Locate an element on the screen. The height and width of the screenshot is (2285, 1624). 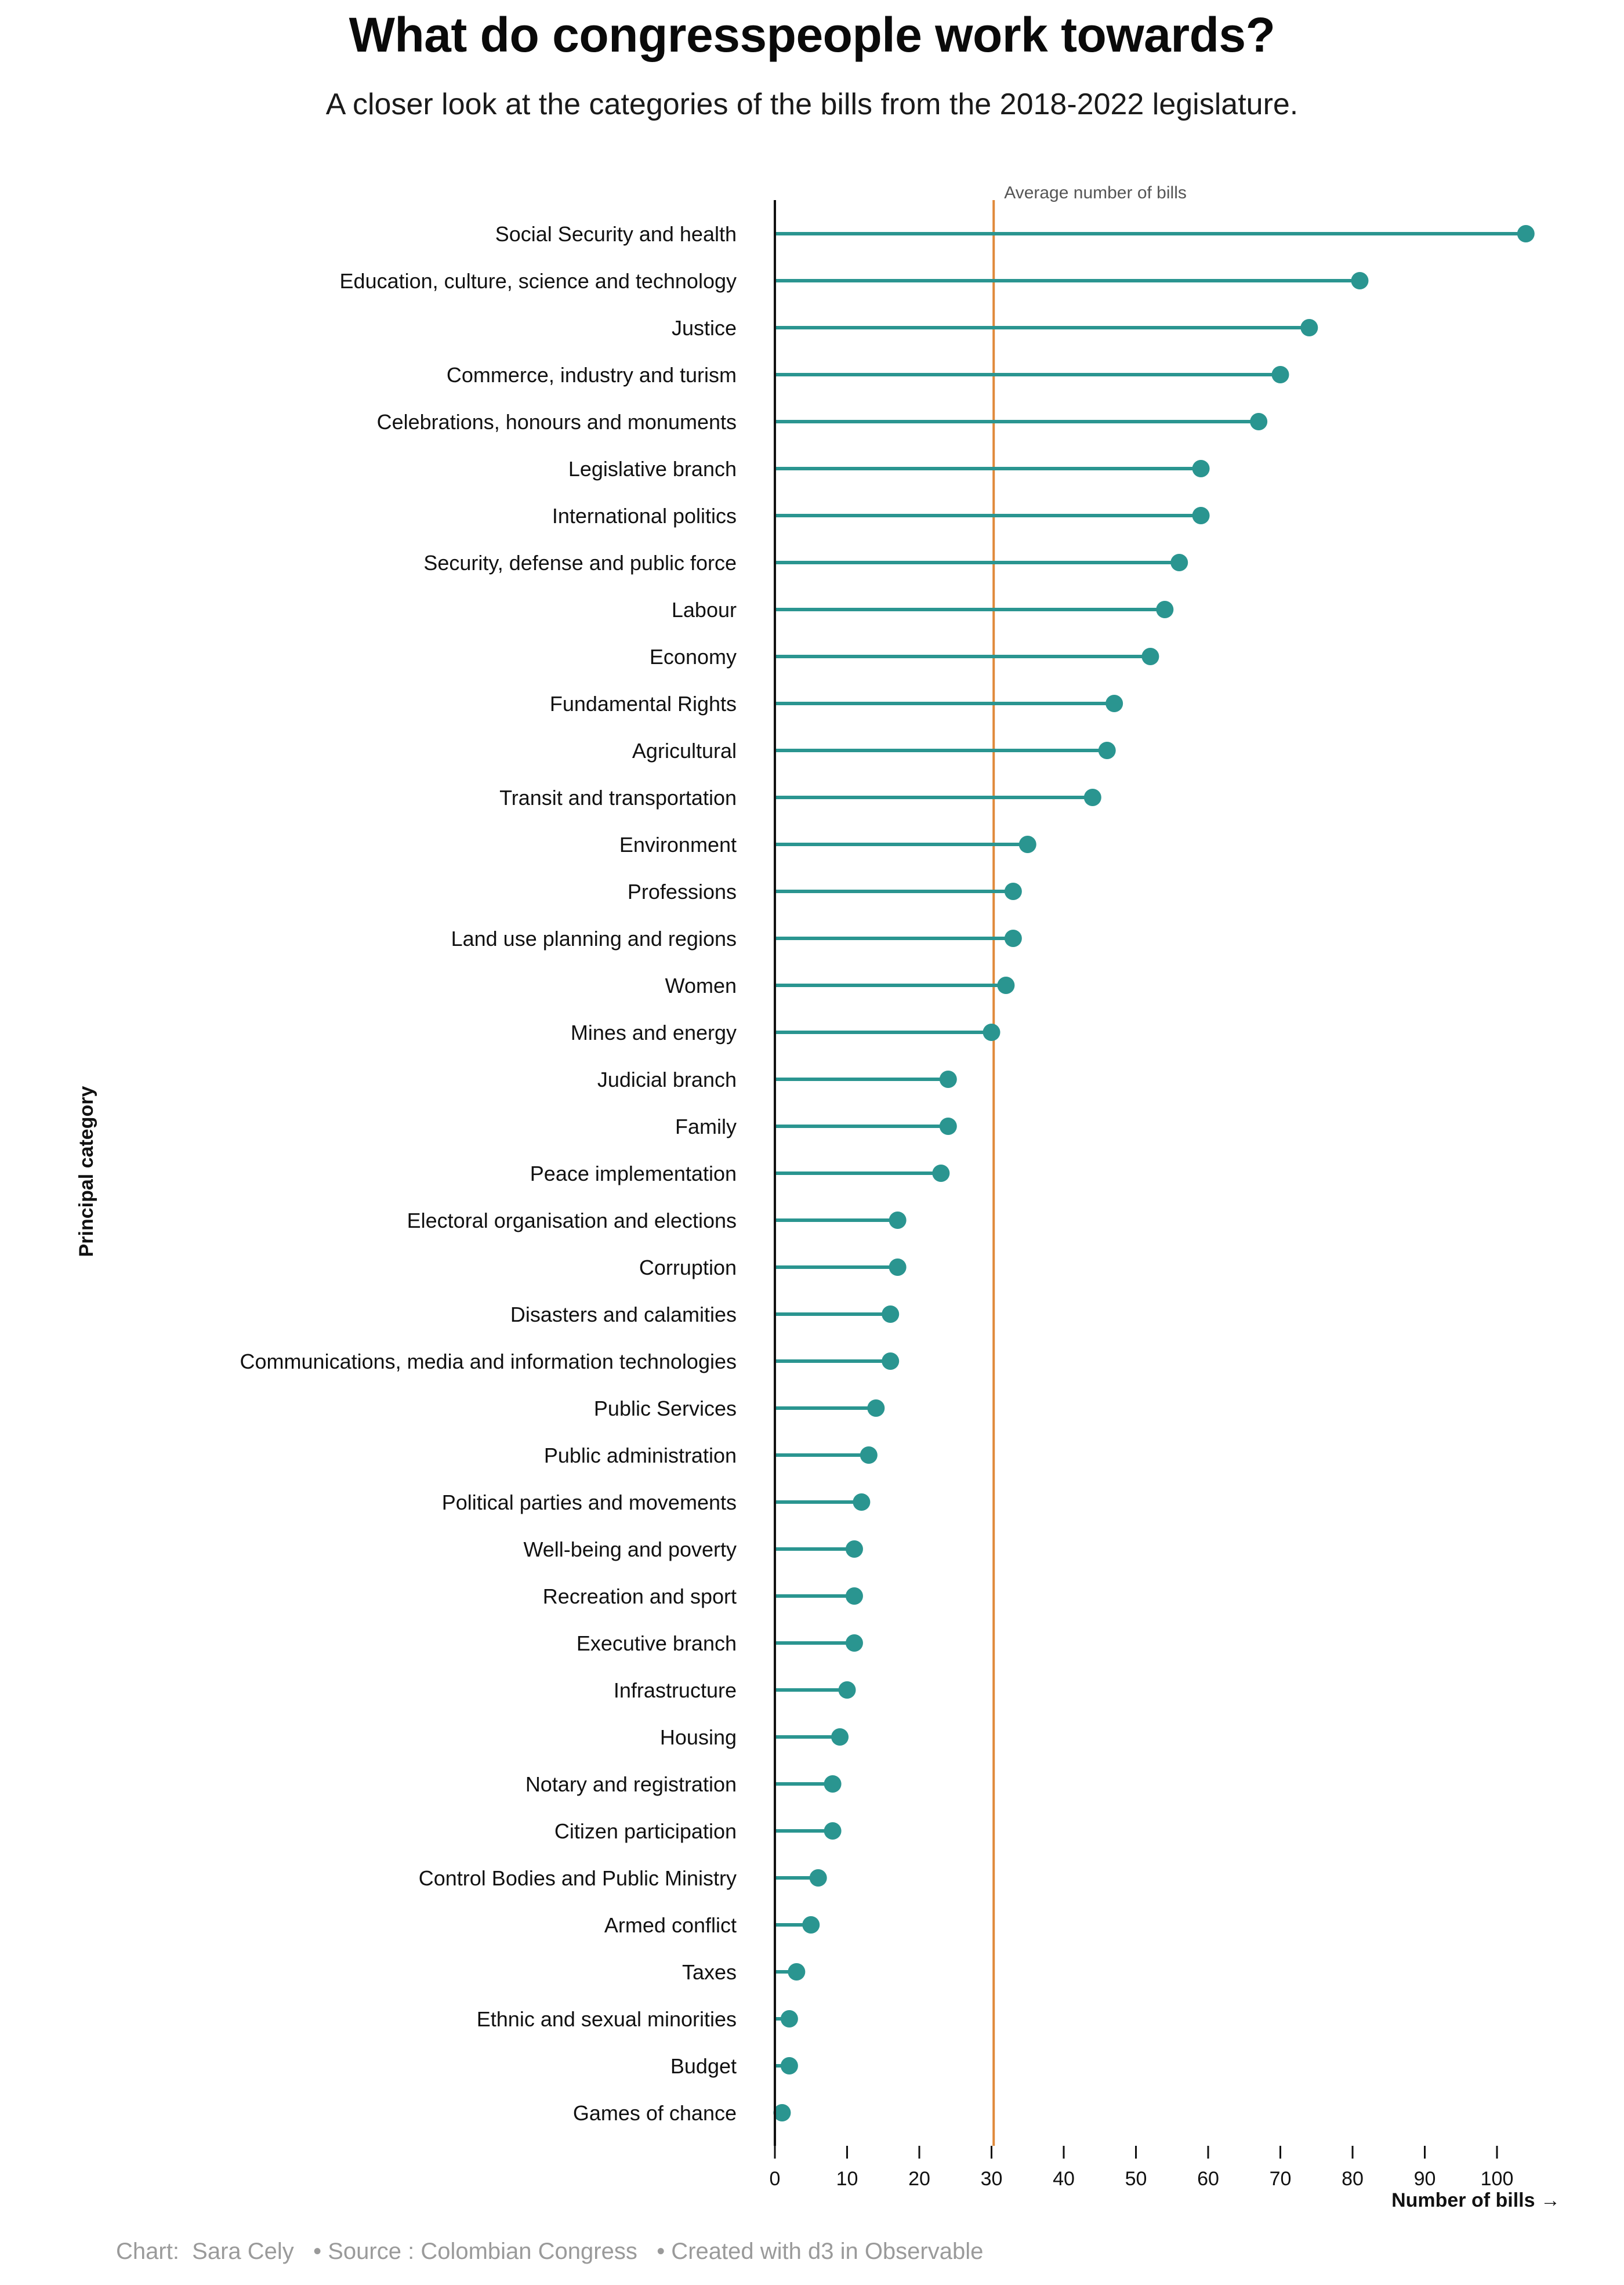
category-label: Public administration is located at coordinates (640, 1455).